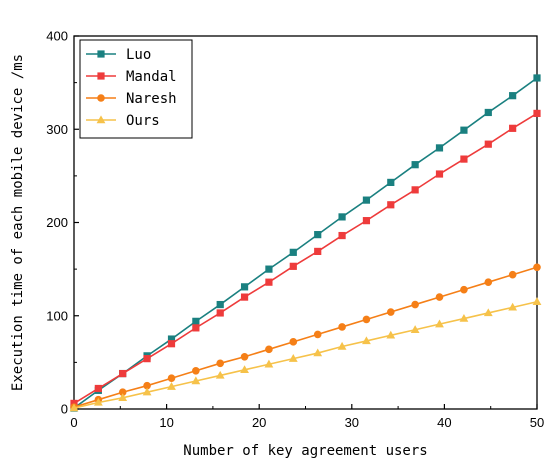  I want to click on legend-label-luo: Luo, so click(138, 55).